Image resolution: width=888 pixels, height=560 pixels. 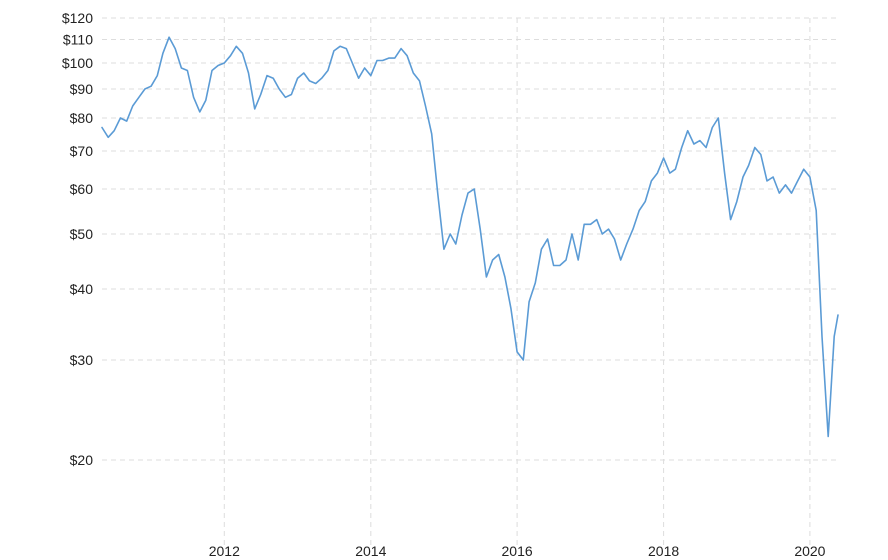 What do you see at coordinates (809, 551) in the screenshot?
I see `x-tick-label: 2020` at bounding box center [809, 551].